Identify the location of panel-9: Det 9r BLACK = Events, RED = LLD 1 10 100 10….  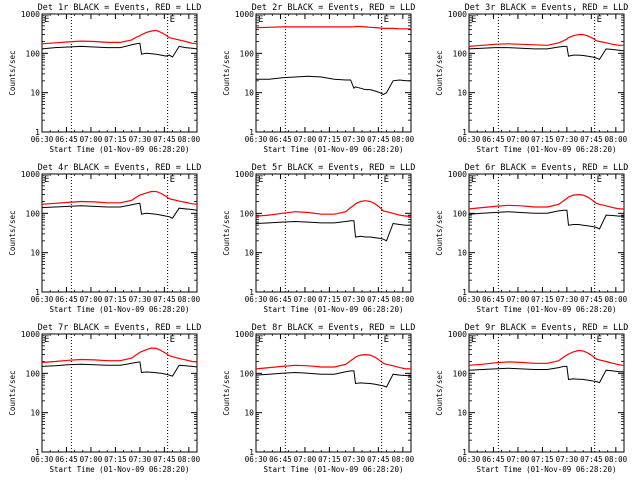
(531, 398).